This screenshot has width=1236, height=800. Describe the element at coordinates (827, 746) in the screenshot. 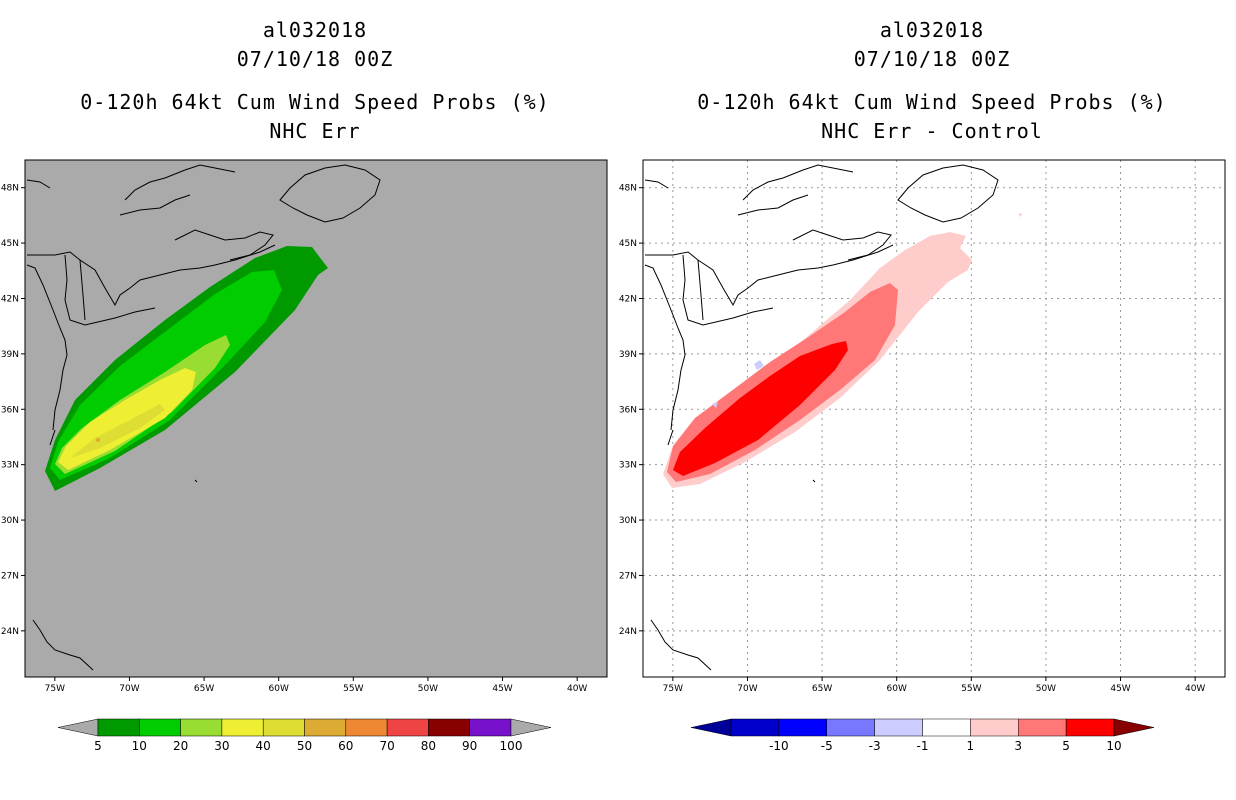

I see `colorbar-label: -5` at that location.